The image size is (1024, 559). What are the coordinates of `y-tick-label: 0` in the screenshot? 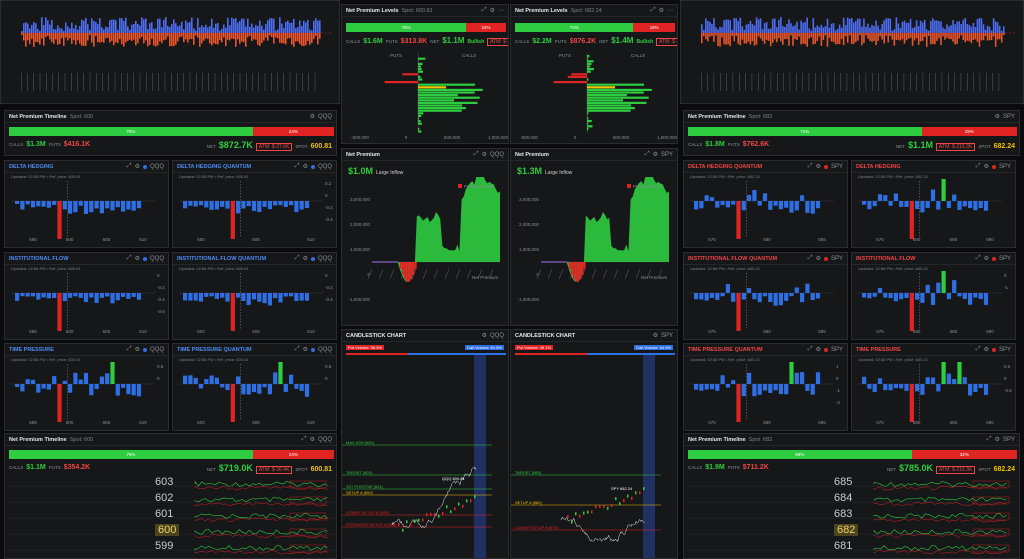 It's located at (1005, 378).